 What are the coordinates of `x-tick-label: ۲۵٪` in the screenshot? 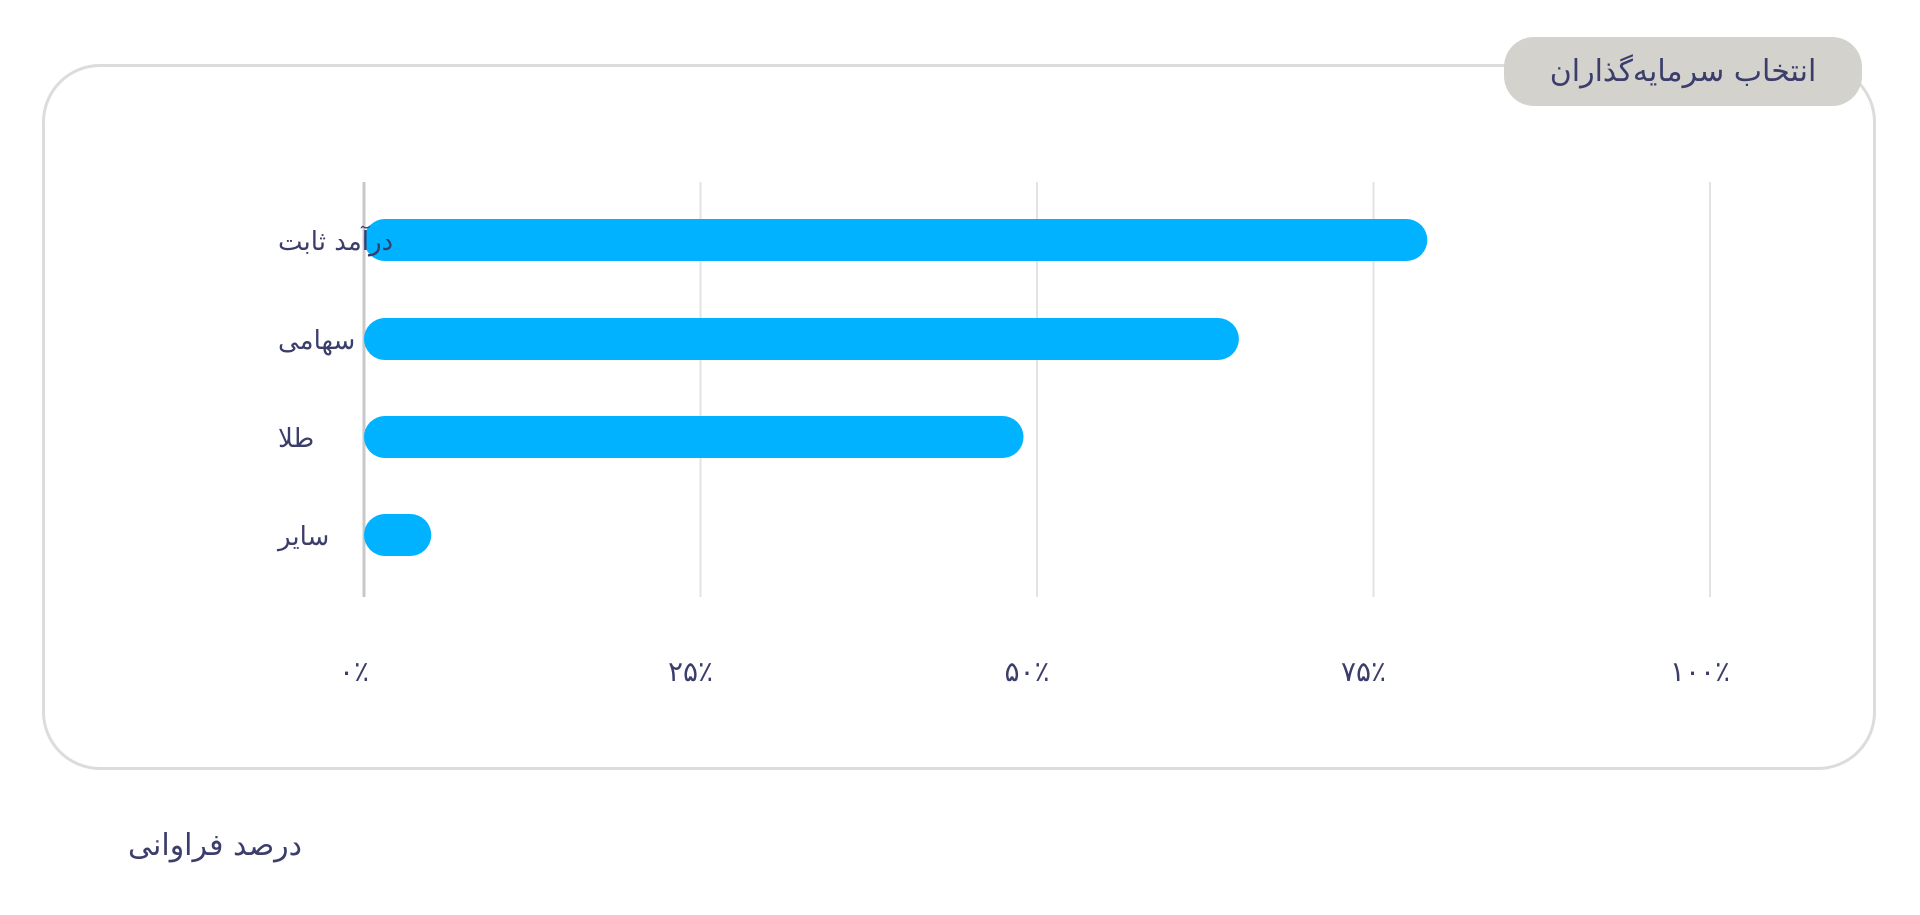 It's located at (690, 671).